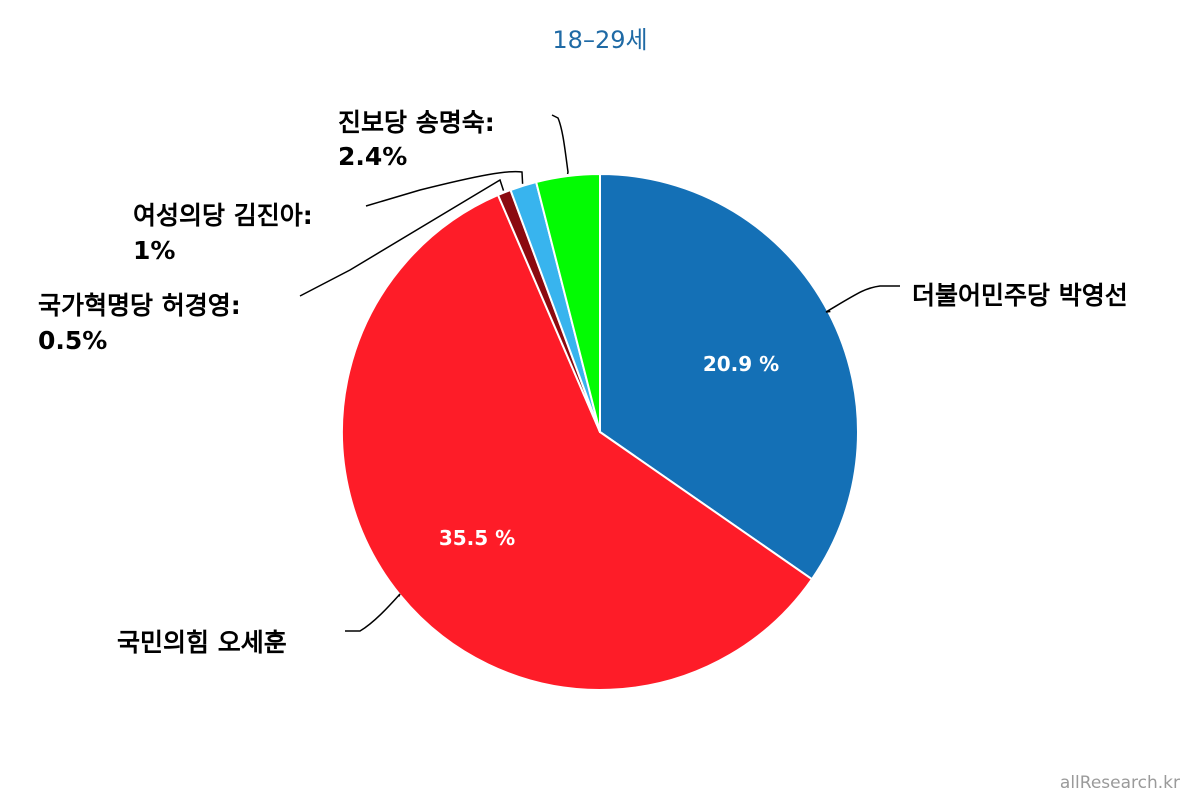 This screenshot has width=1200, height=800. Describe the element at coordinates (373, 612) in the screenshot. I see `leader-line-ppp` at that location.